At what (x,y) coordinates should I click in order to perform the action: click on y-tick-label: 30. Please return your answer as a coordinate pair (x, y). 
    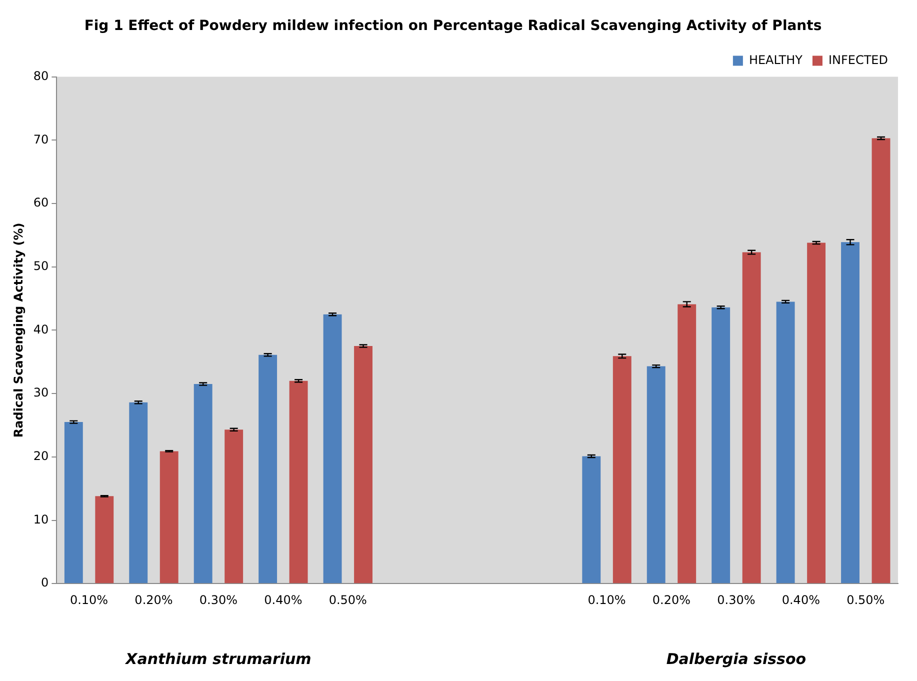
    Looking at the image, I should click on (41, 393).